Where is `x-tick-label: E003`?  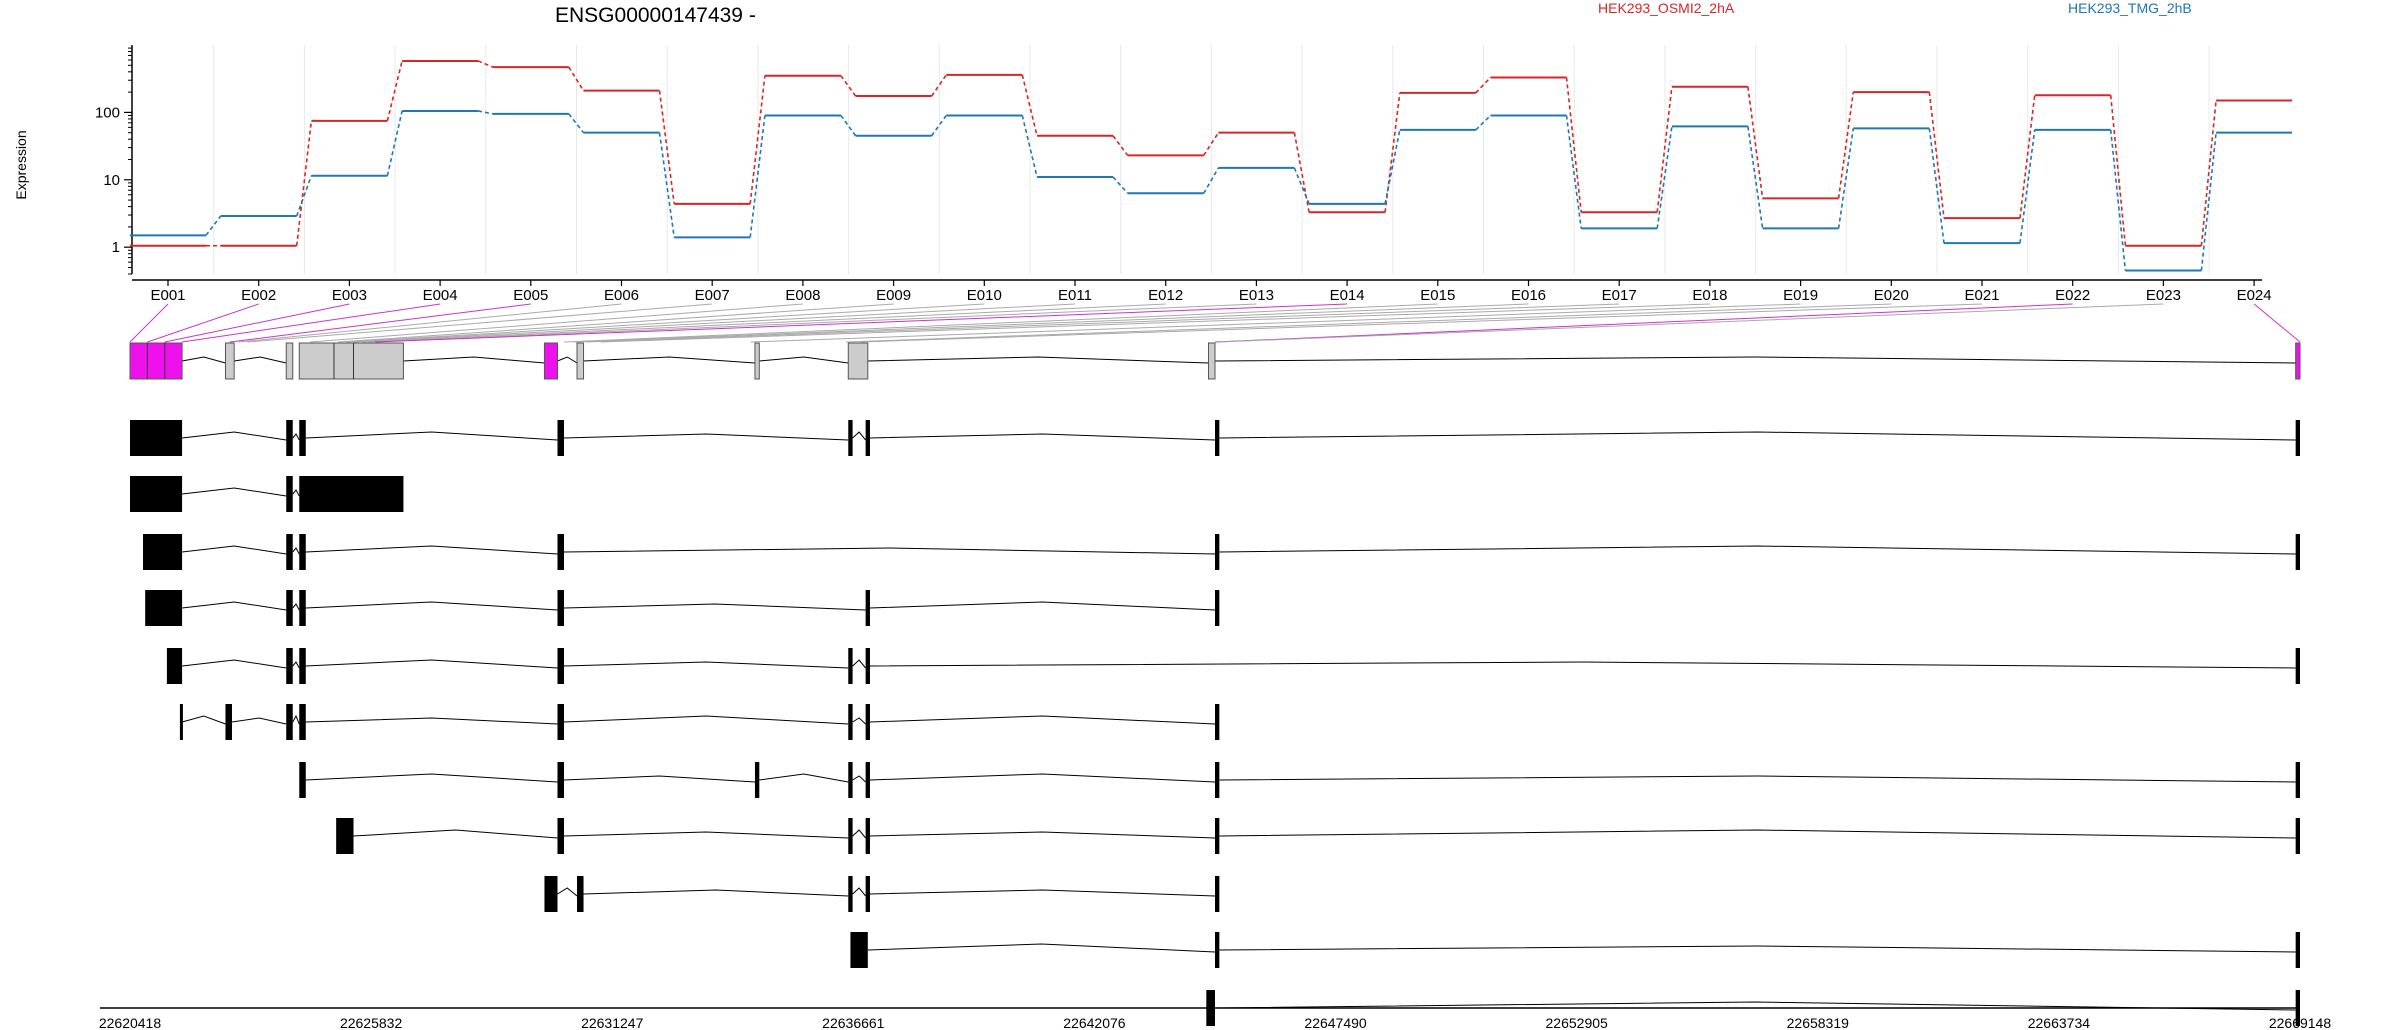 x-tick-label: E003 is located at coordinates (349, 295).